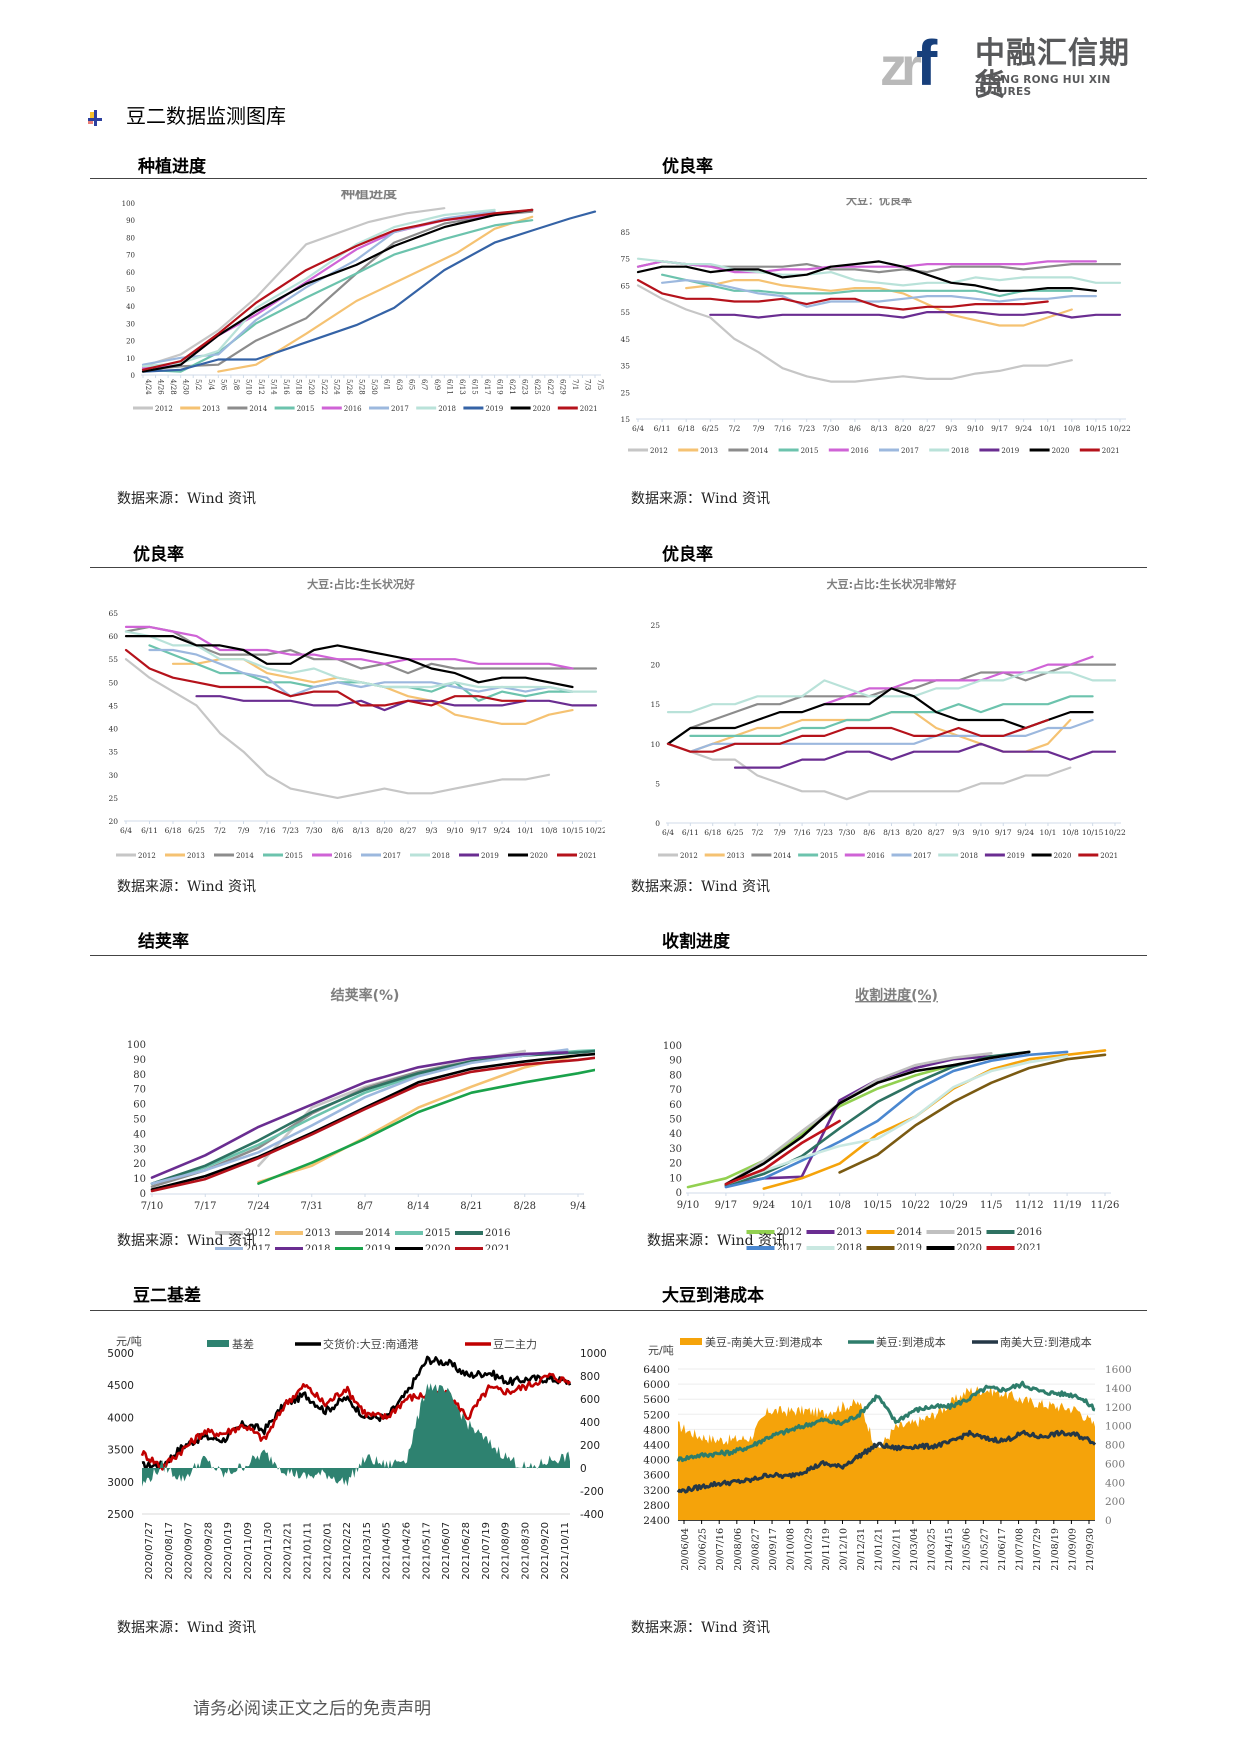 The width and height of the screenshot is (1240, 1753). Describe the element at coordinates (189, 1551) in the screenshot. I see `x-tick-label: 2020/09/07` at that location.